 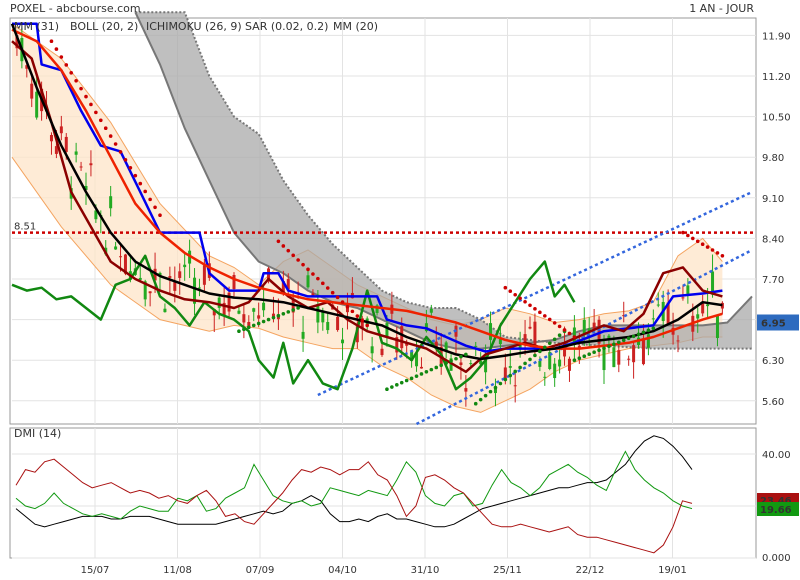 What do you see at coordinates (773, 324) in the screenshot?
I see `last-price-label: 6.95` at bounding box center [773, 324].